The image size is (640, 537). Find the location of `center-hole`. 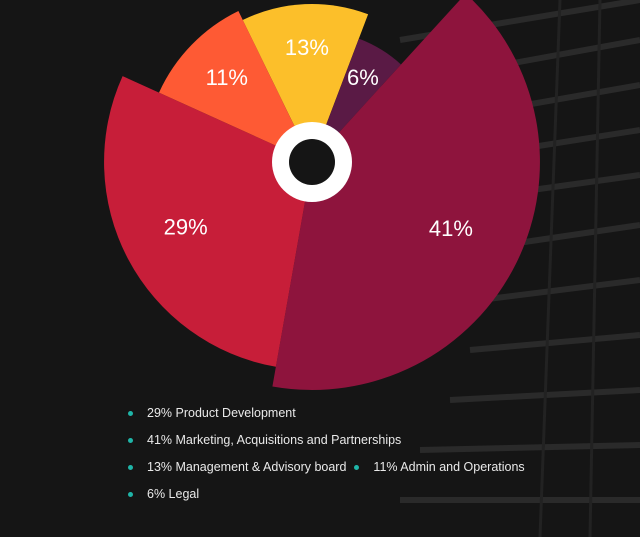

center-hole is located at coordinates (312, 162).